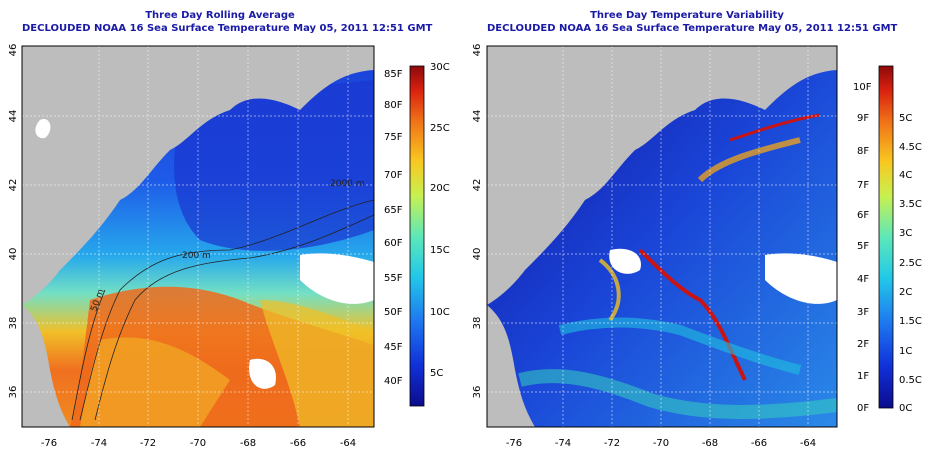 This screenshot has height=475, width=950. What do you see at coordinates (863, 118) in the screenshot?
I see `colorbar-label: 9F` at bounding box center [863, 118].